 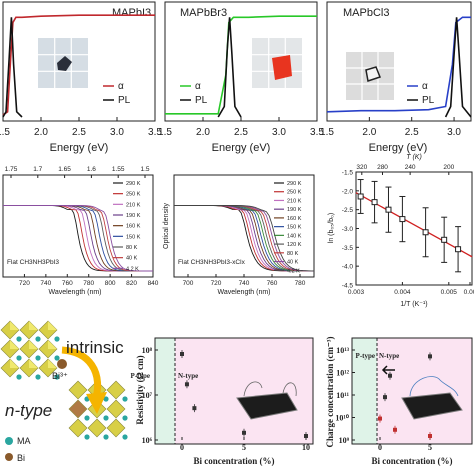 I want to click on panel-title: MAPbCl3, so click(x=366, y=13).